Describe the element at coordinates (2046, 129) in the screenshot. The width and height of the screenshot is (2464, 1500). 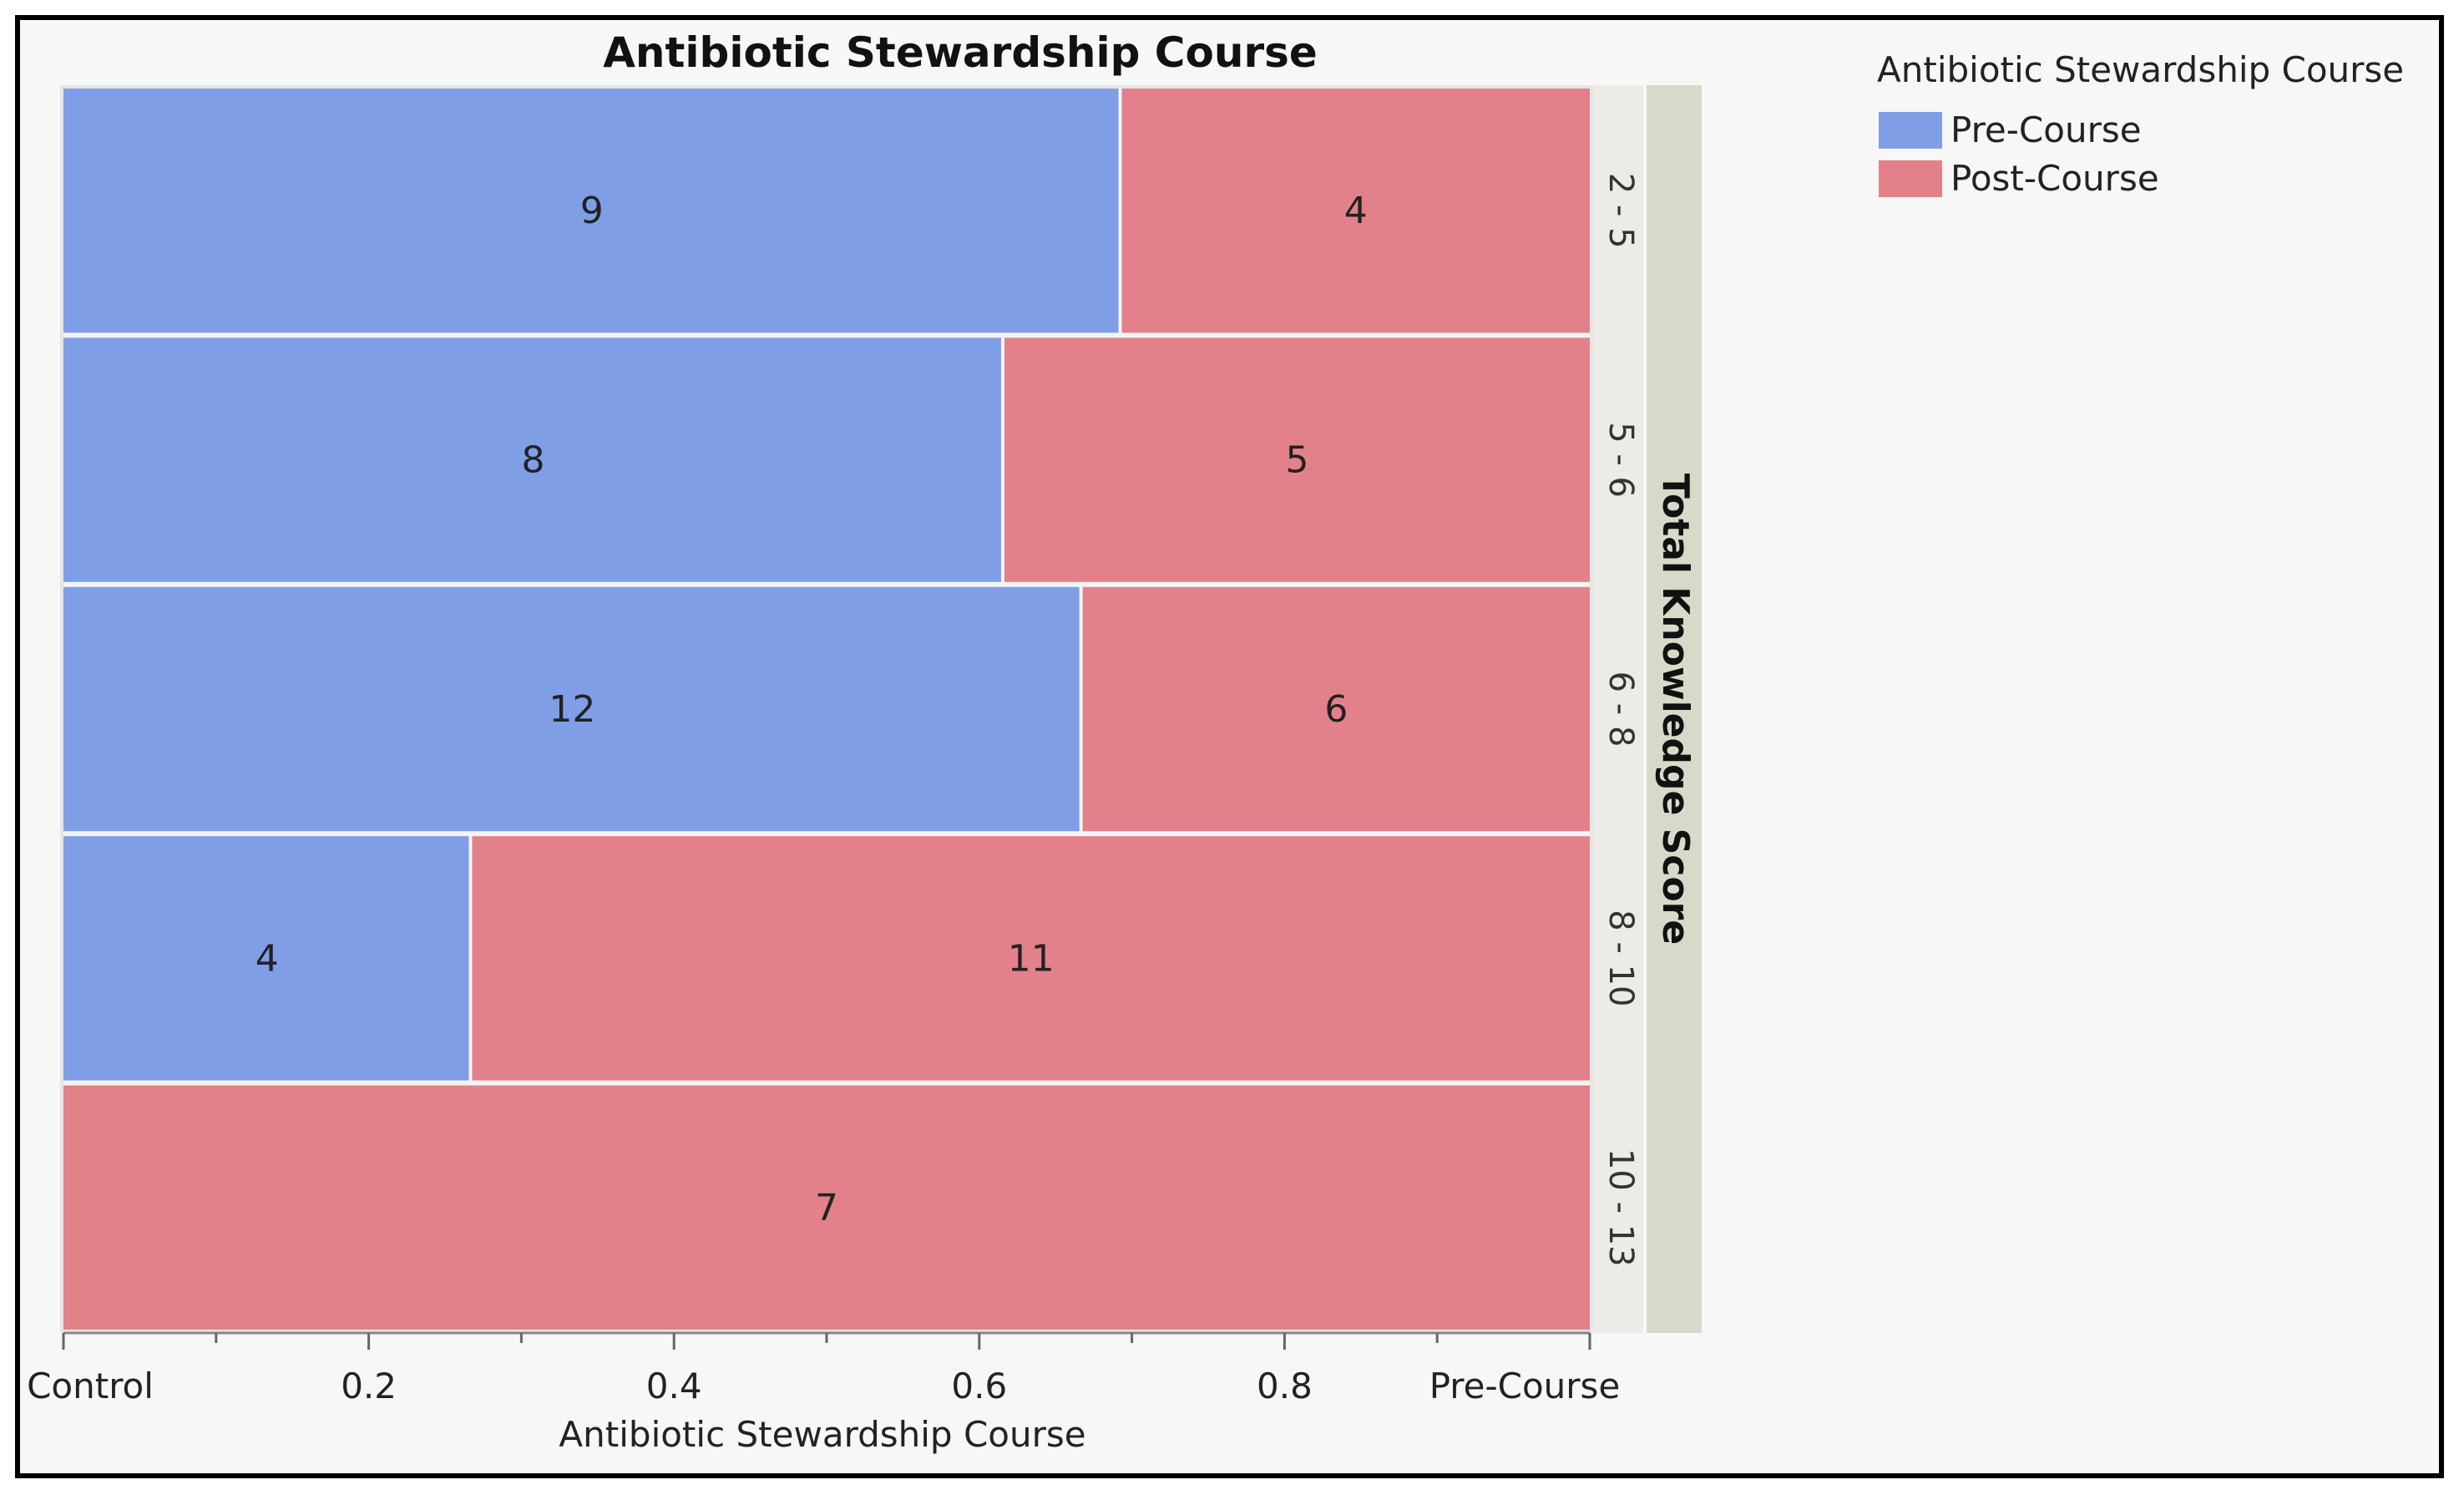
I see `legend-label: Pre-Course` at that location.